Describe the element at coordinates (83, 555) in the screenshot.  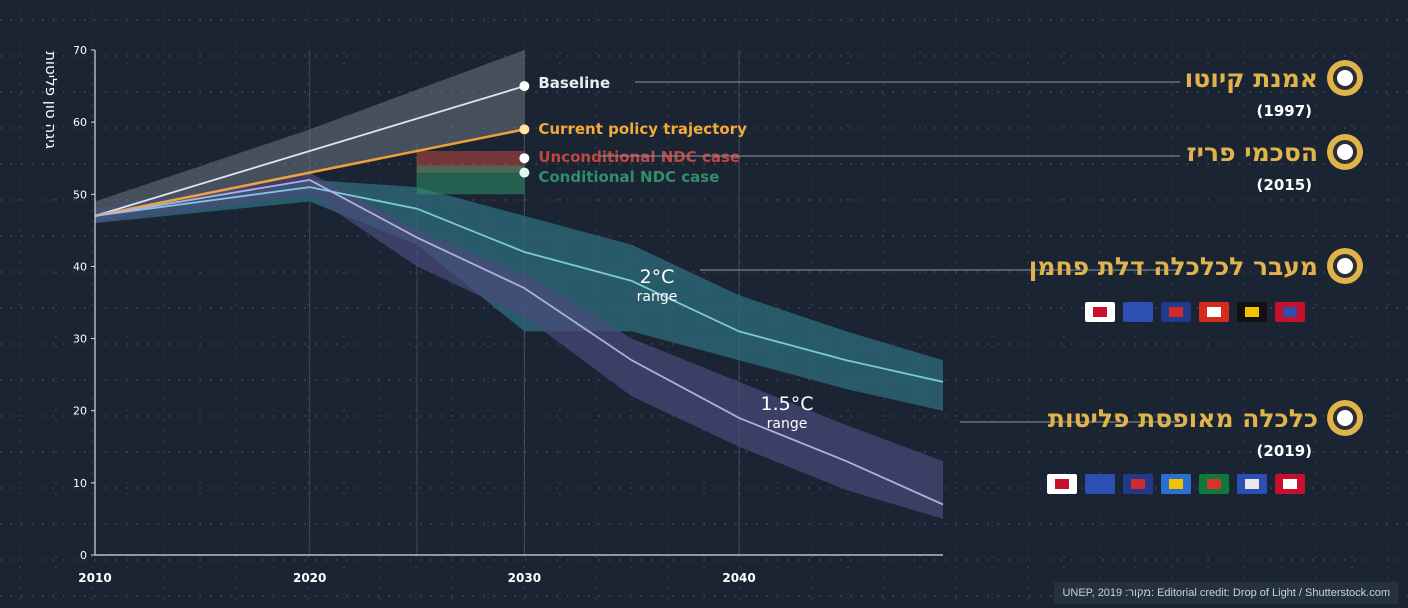
I see `y-tick-label: 0` at that location.